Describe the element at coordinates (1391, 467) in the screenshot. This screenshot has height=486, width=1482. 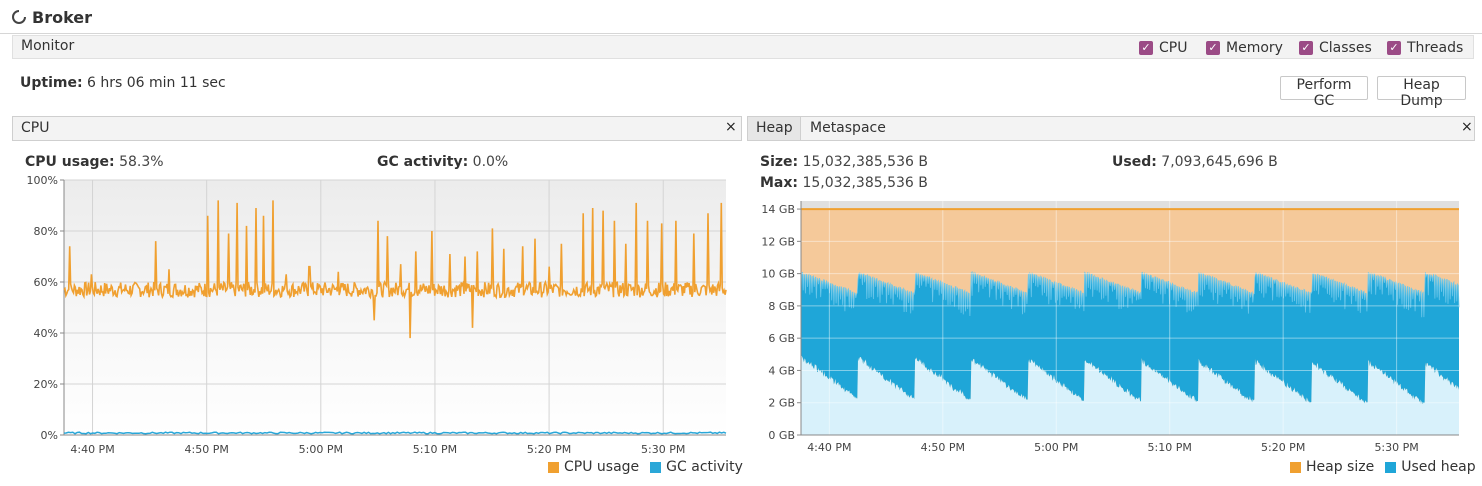
I see `legend-swatch-used-heap` at that location.